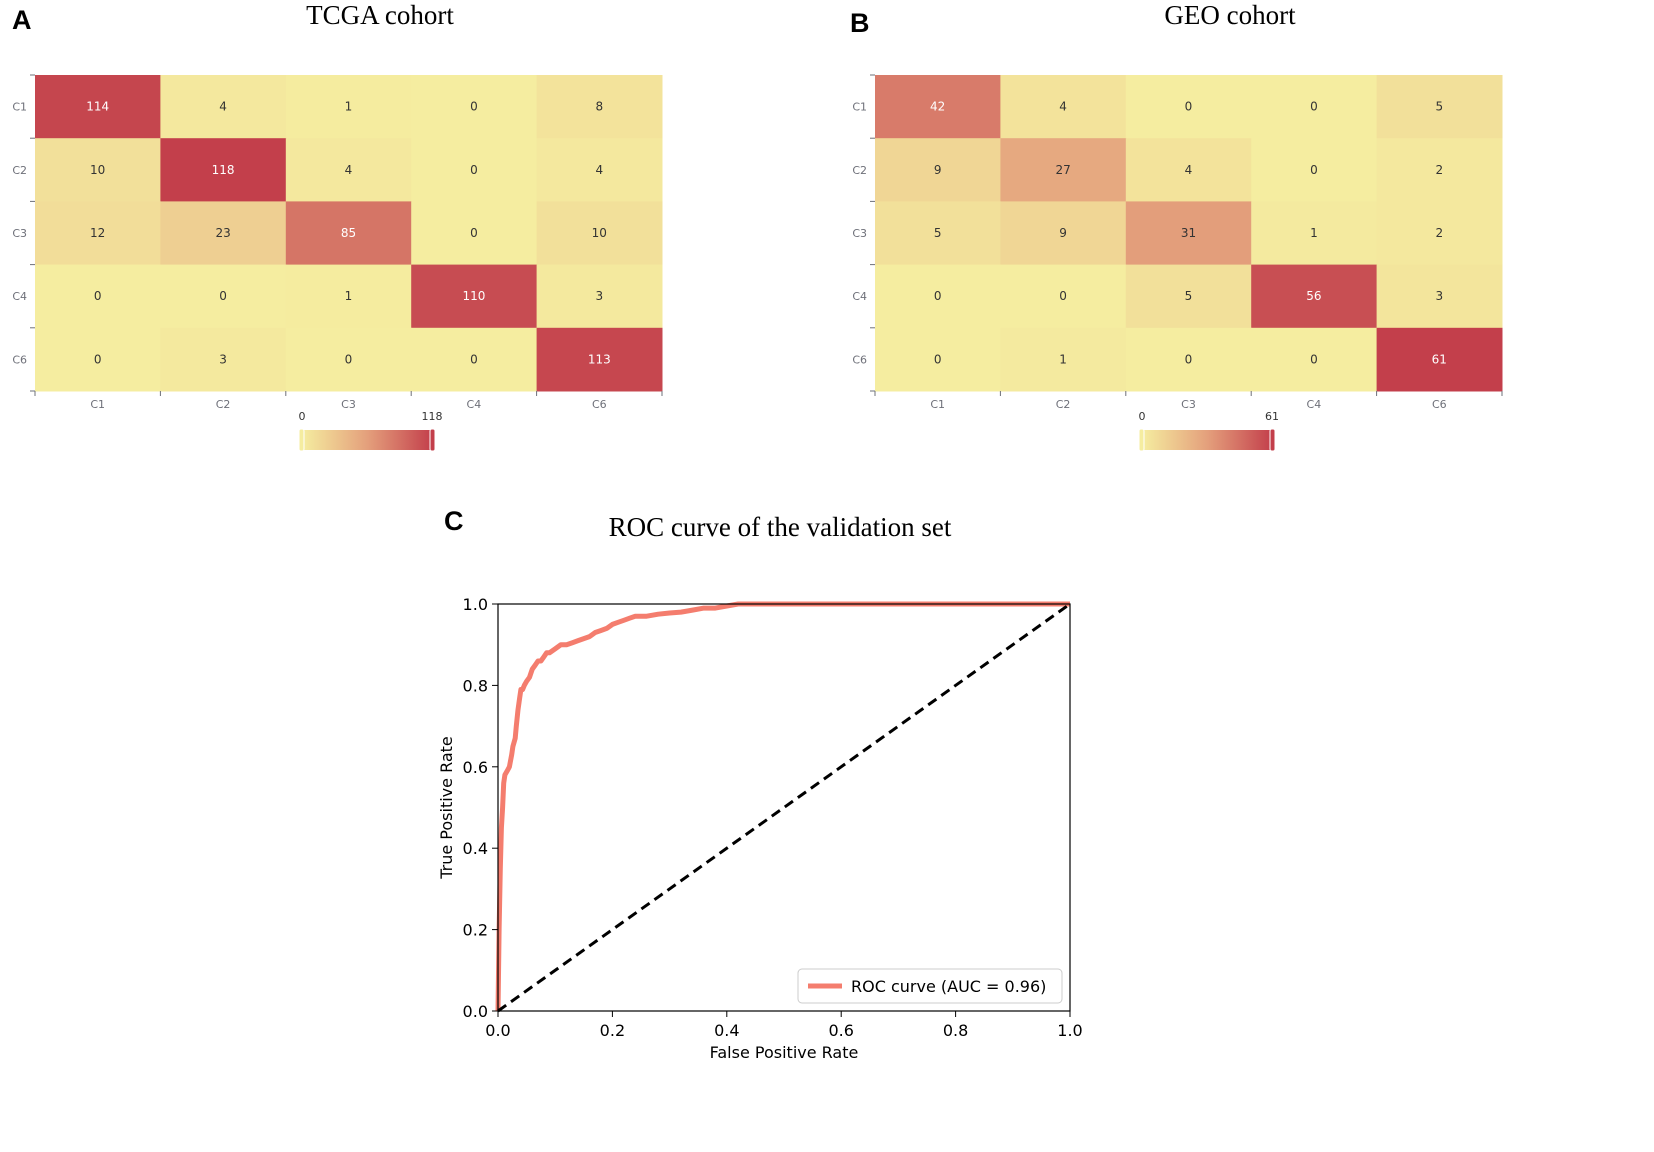  What do you see at coordinates (97, 404) in the screenshot?
I see `tcga-col-label: C1` at bounding box center [97, 404].